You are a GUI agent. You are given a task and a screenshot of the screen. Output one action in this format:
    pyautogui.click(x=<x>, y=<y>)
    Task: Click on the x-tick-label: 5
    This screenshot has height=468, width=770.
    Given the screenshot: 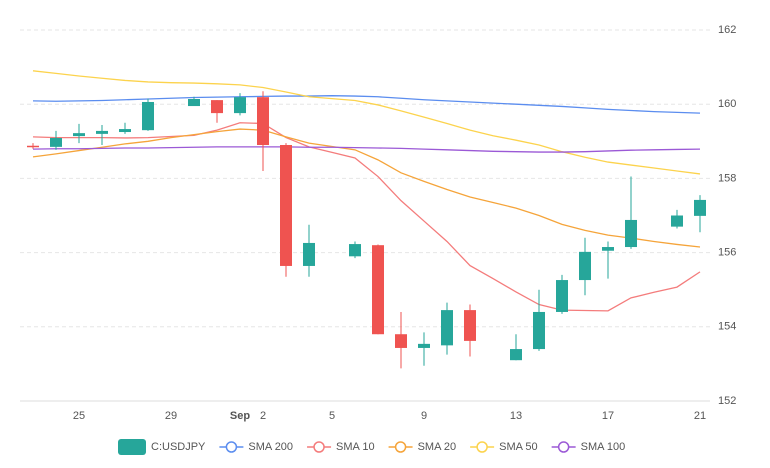 What is the action you would take?
    pyautogui.click(x=332, y=416)
    